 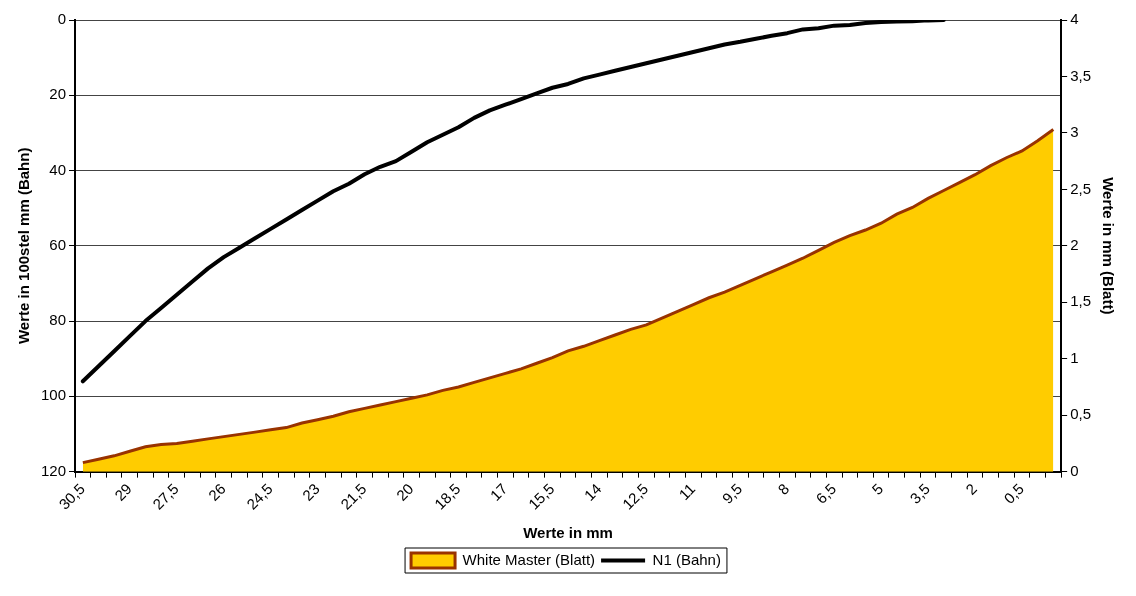 I want to click on y2-tick-label: 2, so click(x=1074, y=244).